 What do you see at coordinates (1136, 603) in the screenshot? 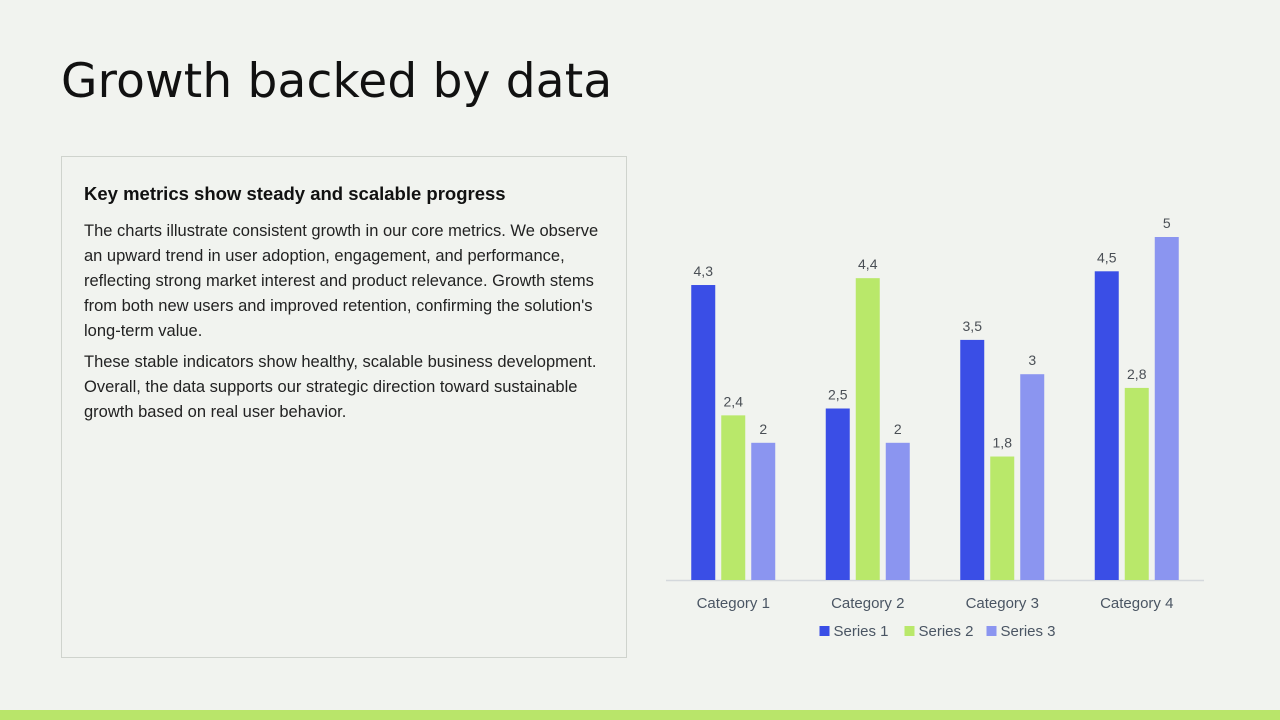
I see `x-tick-label-category-4: Category 4` at bounding box center [1136, 603].